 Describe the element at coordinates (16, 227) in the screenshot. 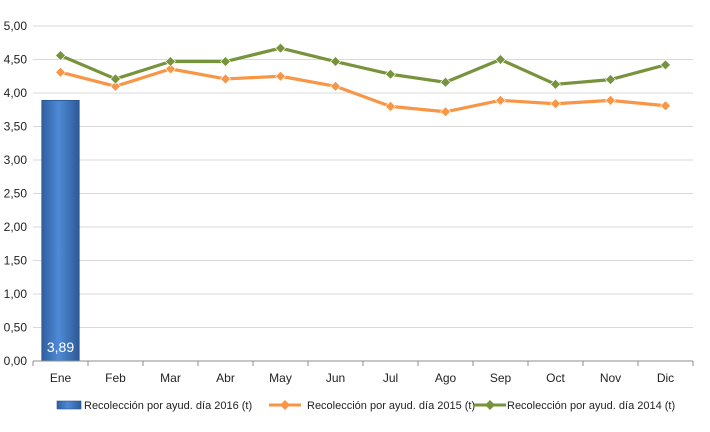

I see `y-tick-label: 2,00` at that location.